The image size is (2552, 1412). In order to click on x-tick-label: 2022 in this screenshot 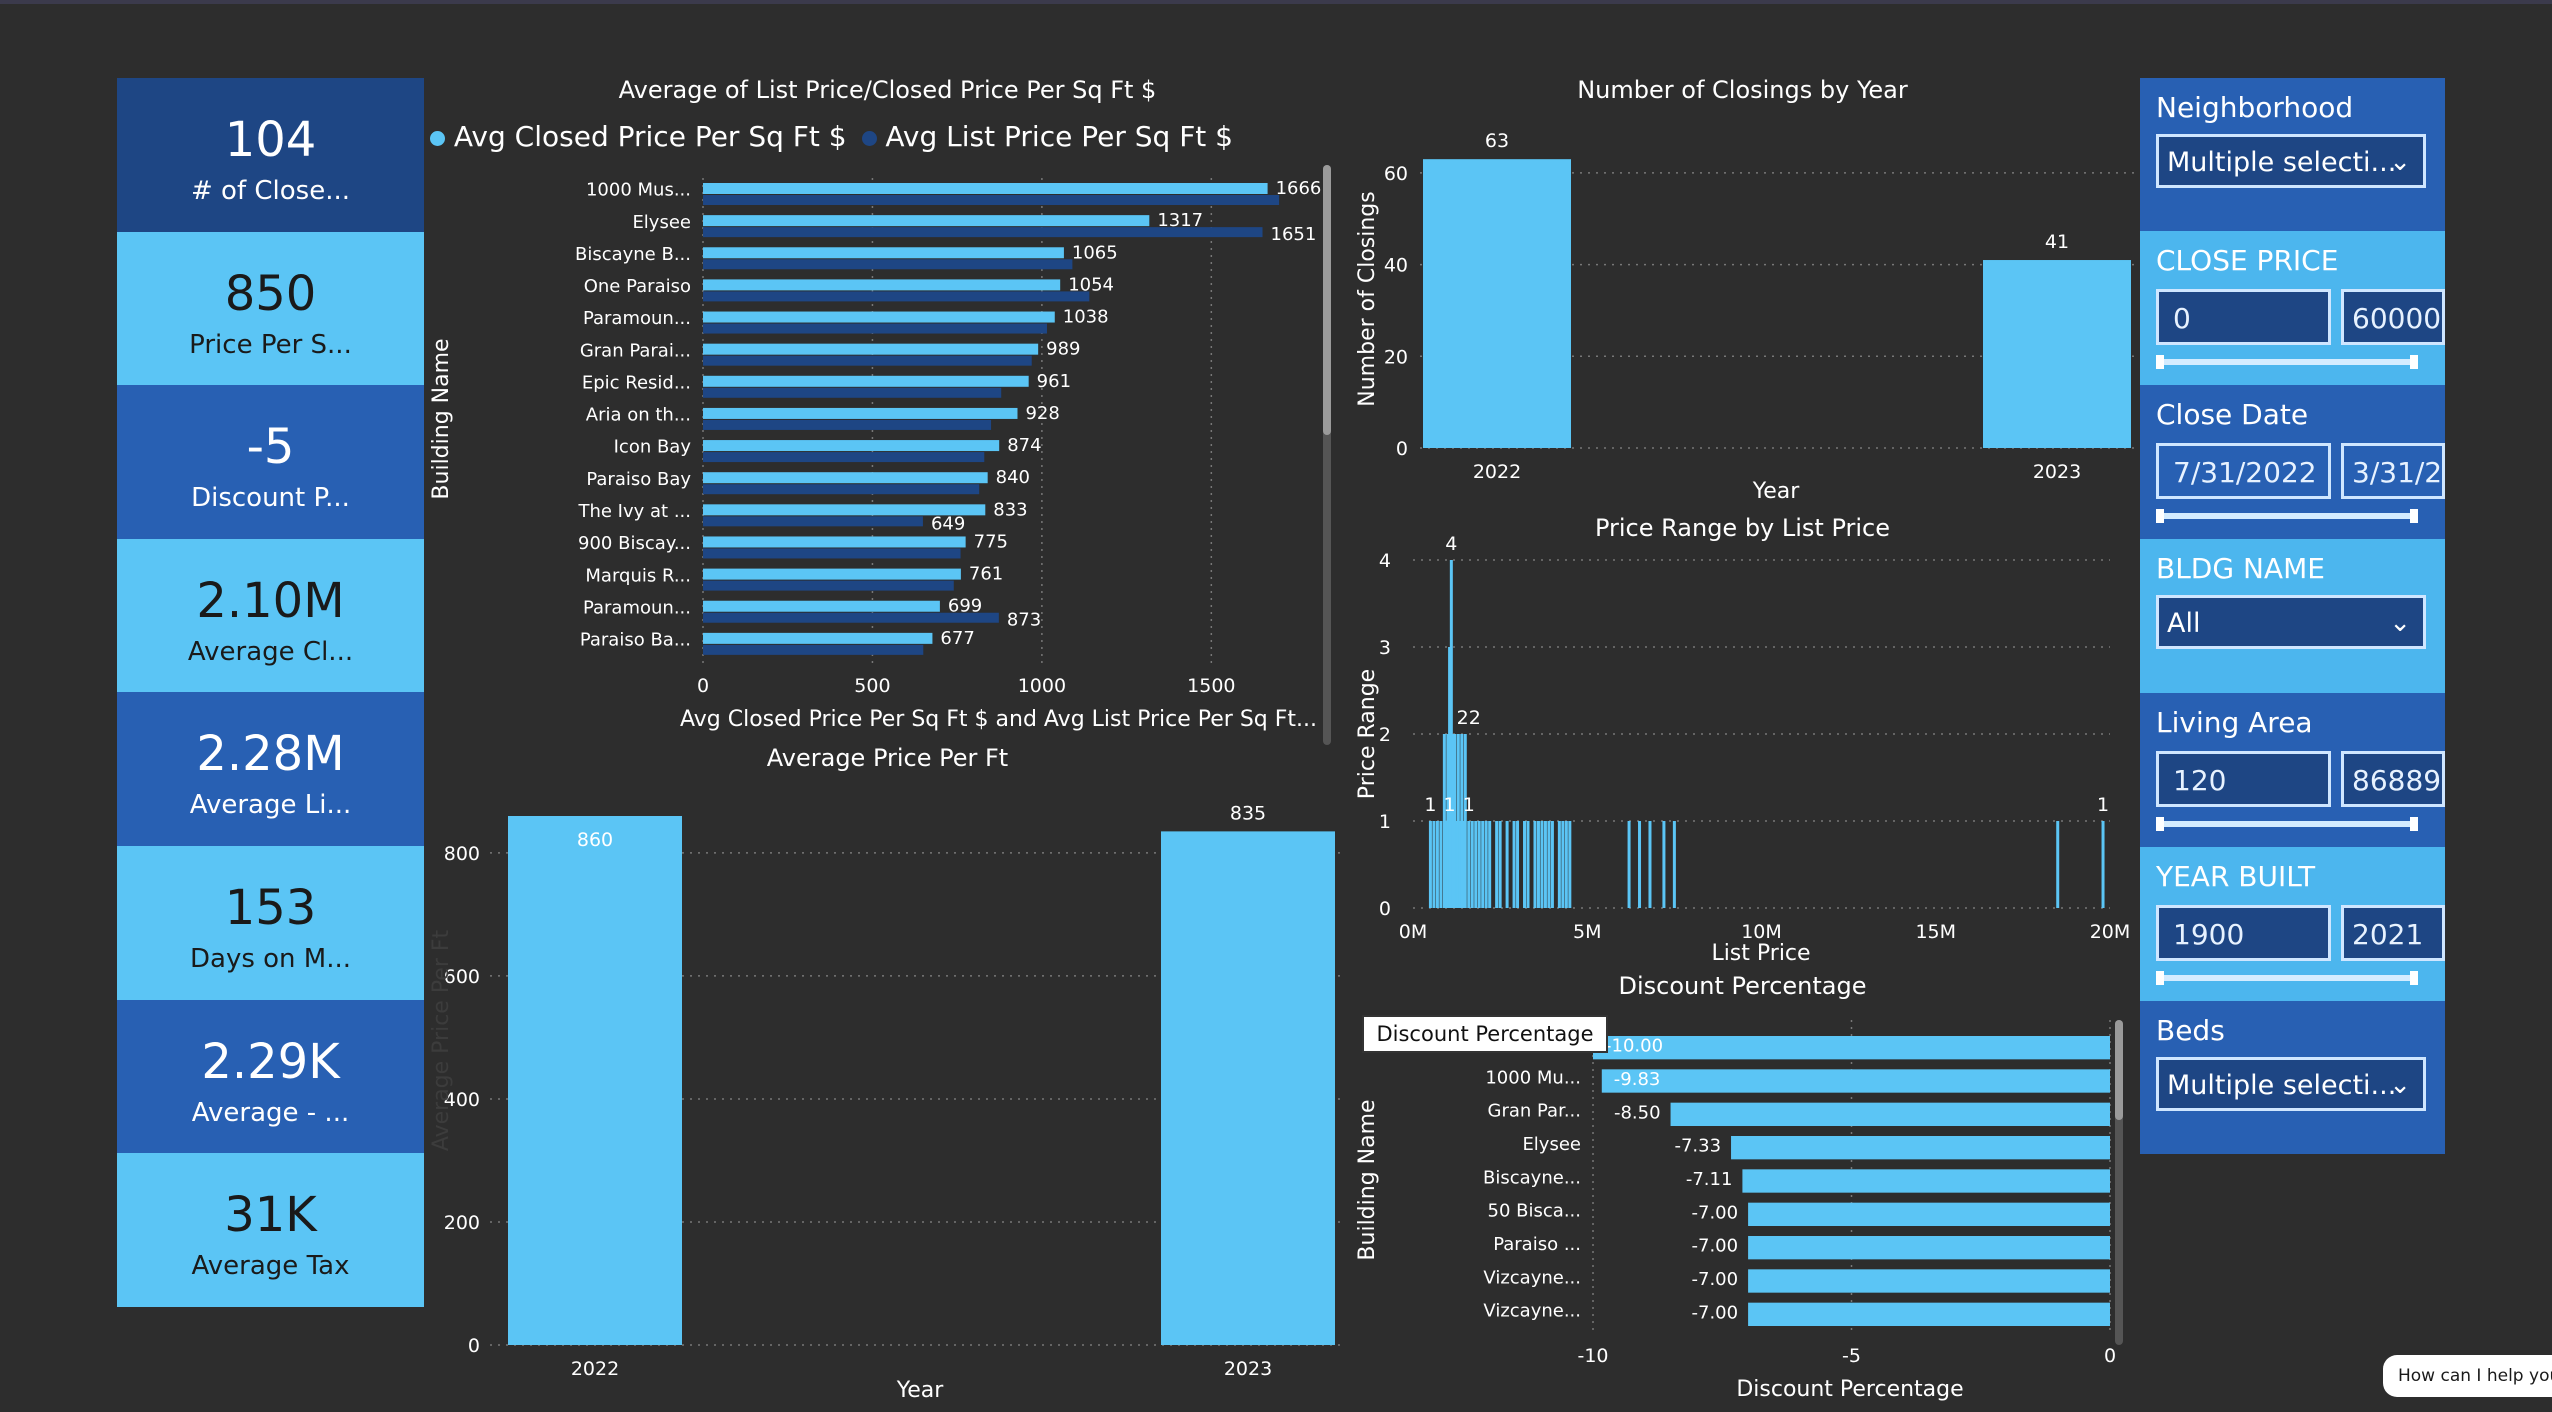, I will do `click(595, 1369)`.